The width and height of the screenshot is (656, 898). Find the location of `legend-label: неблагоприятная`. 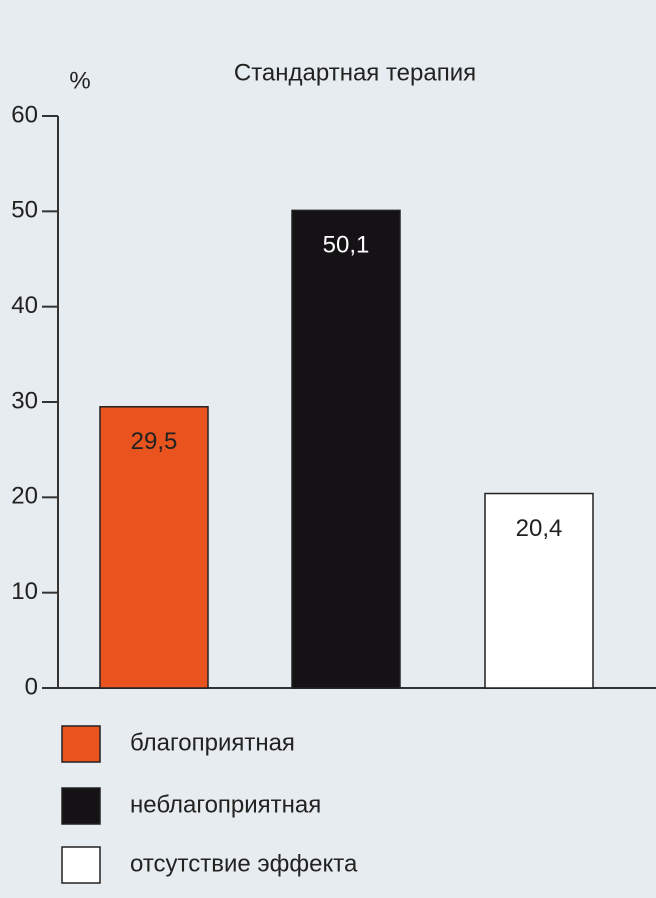

legend-label: неблагоприятная is located at coordinates (225, 804).